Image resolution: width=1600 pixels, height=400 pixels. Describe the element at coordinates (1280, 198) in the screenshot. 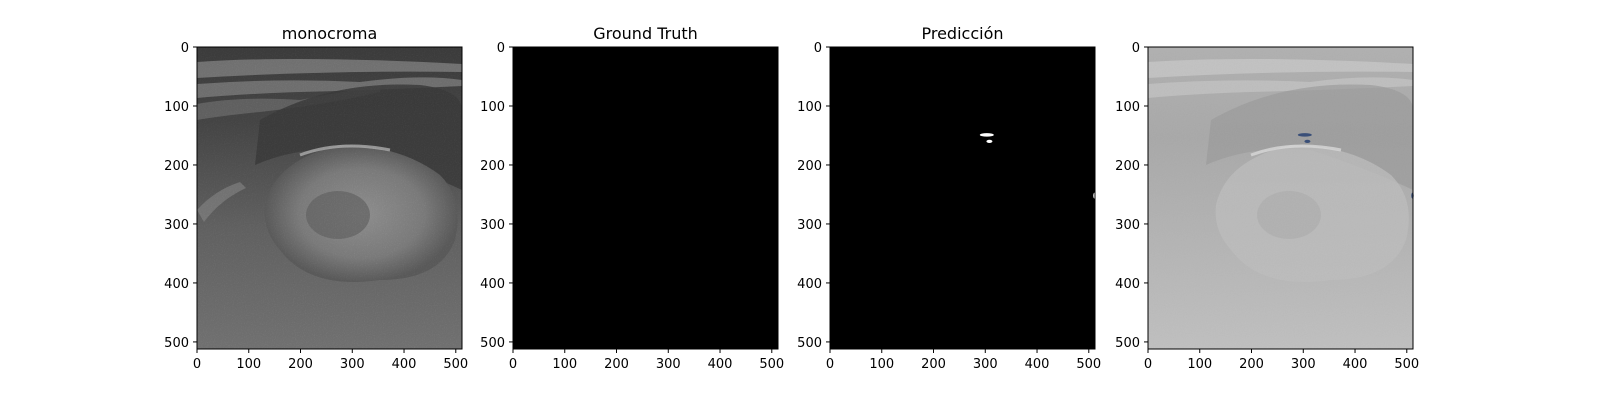

I see `overlay-image` at that location.